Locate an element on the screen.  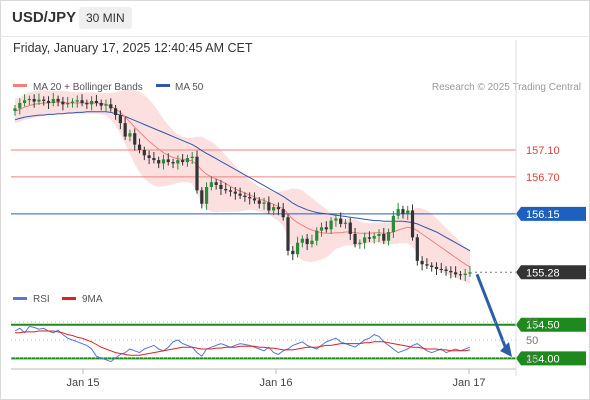
level-tag-text: 156.15 is located at coordinates (543, 215).